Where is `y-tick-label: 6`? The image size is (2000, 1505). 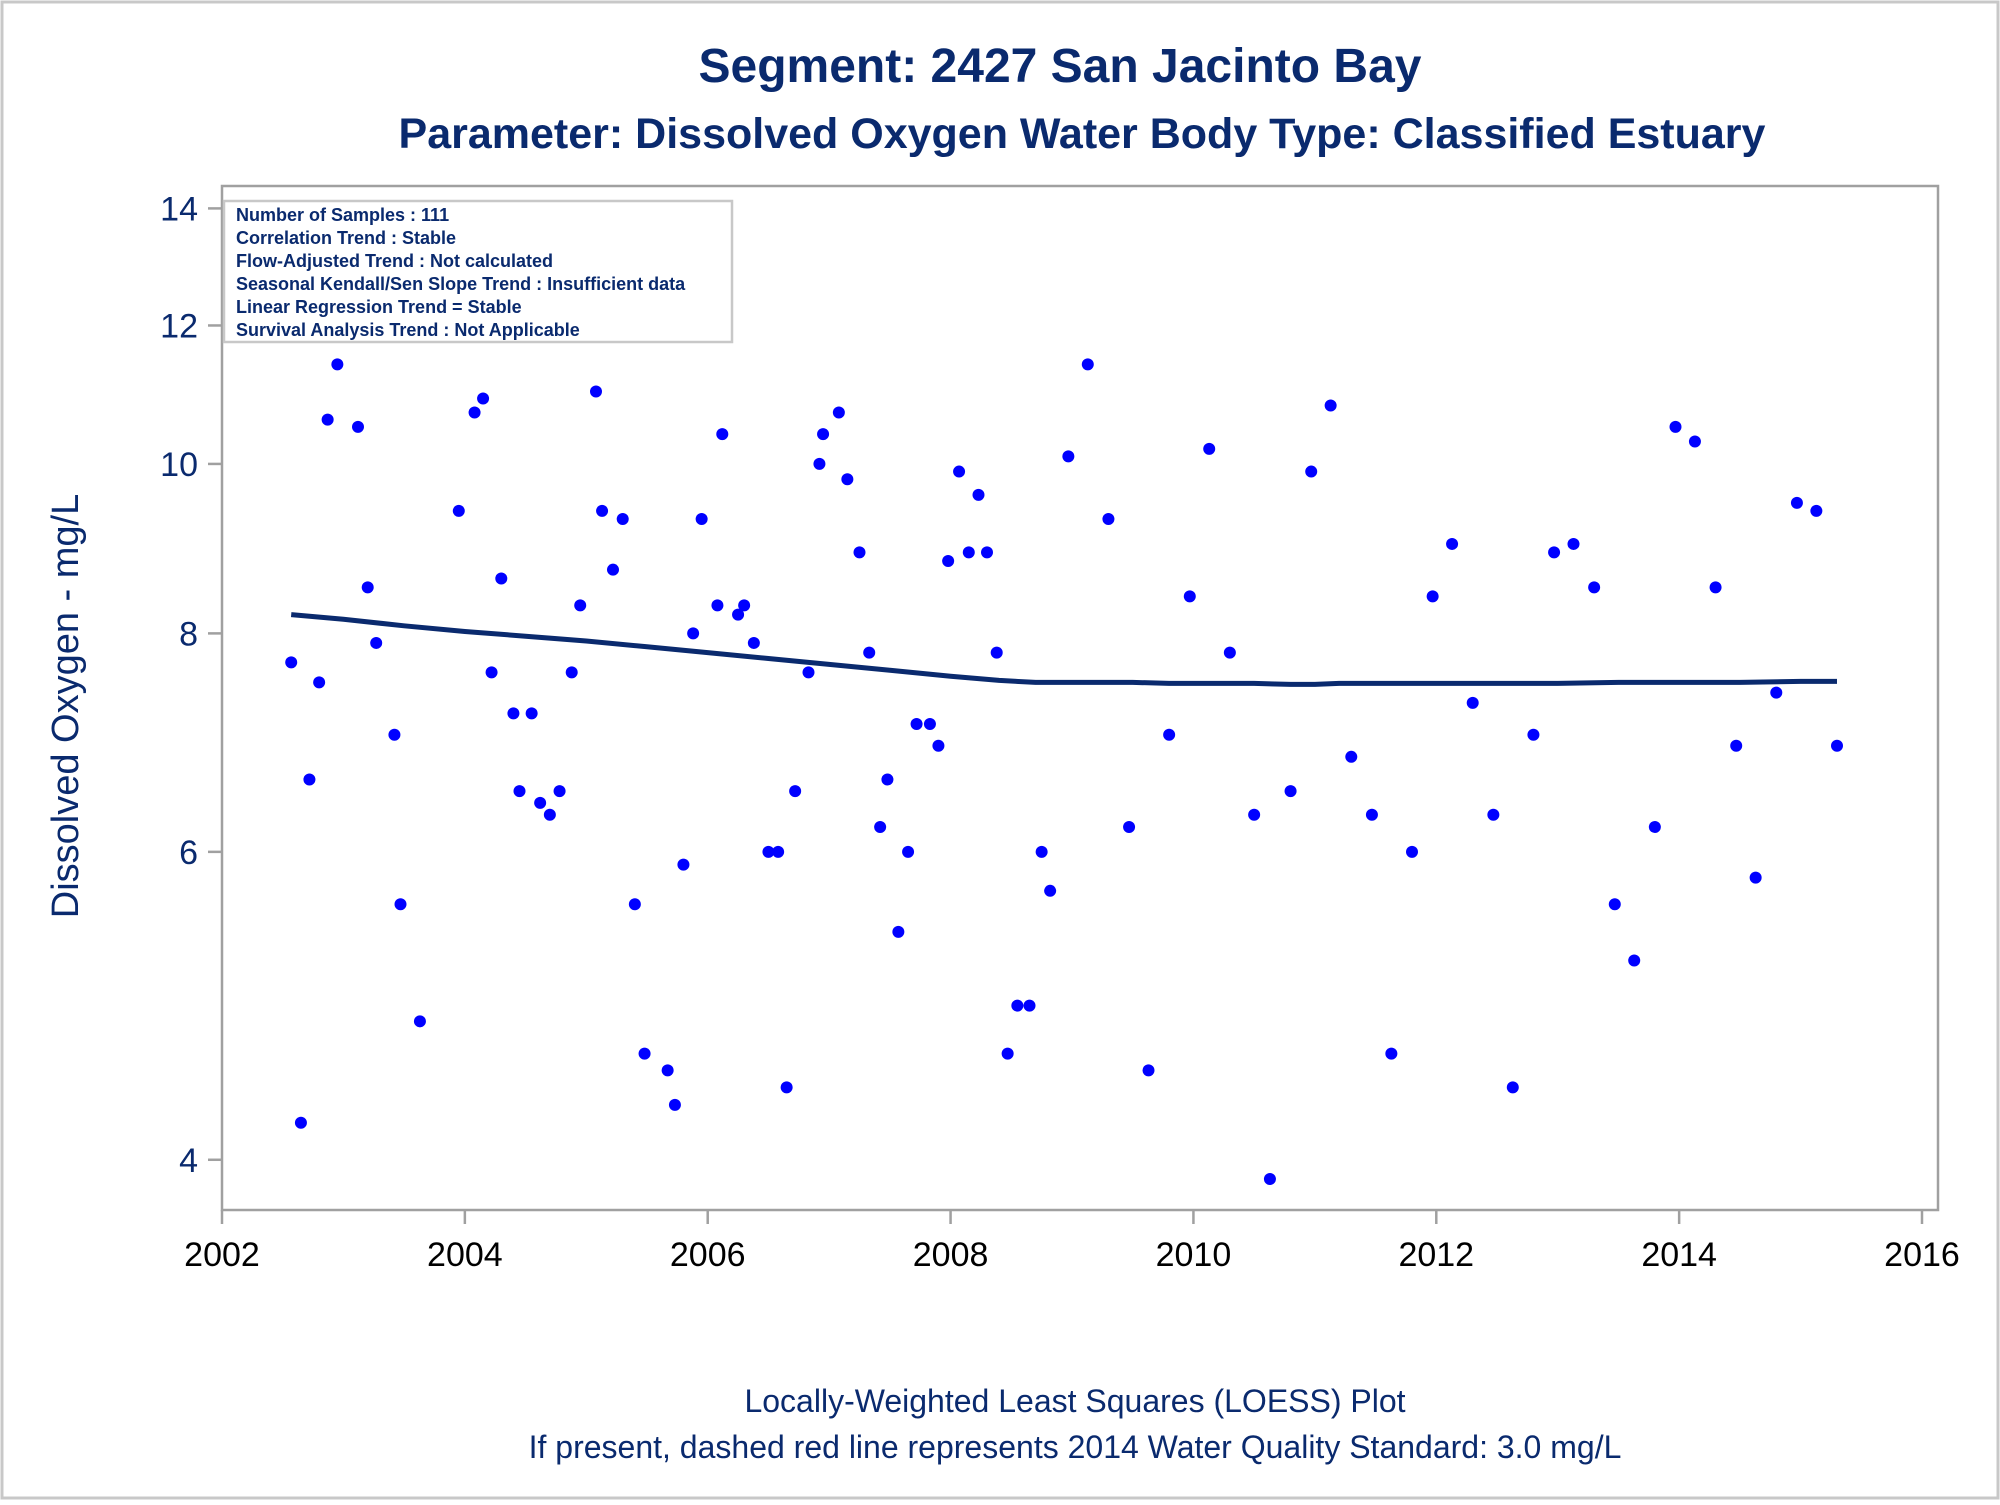 y-tick-label: 6 is located at coordinates (188, 853).